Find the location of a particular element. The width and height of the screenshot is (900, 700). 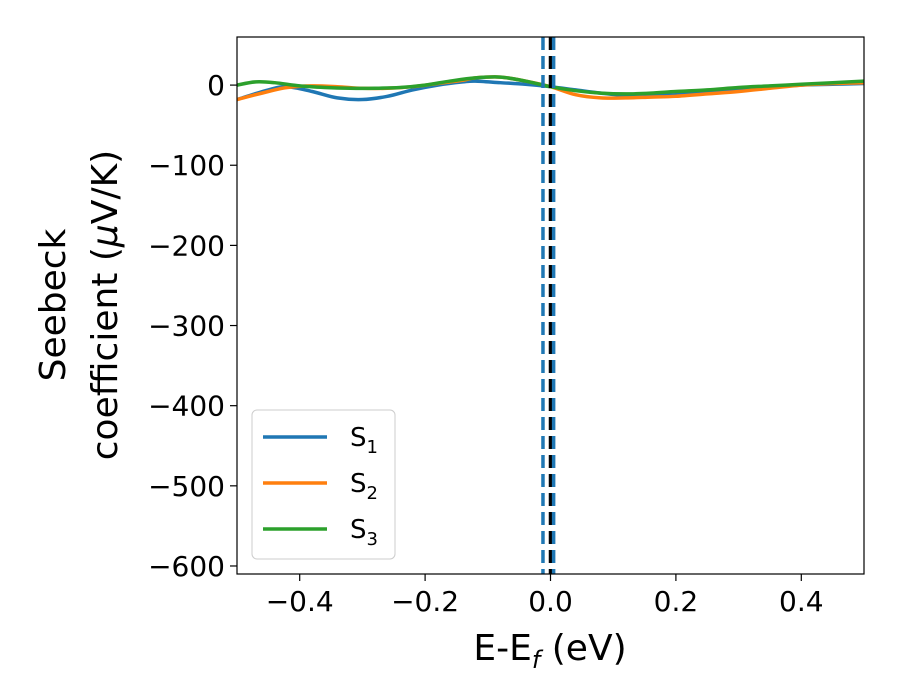

y-axis-title-line1: Seebeck is located at coordinates (53, 304).